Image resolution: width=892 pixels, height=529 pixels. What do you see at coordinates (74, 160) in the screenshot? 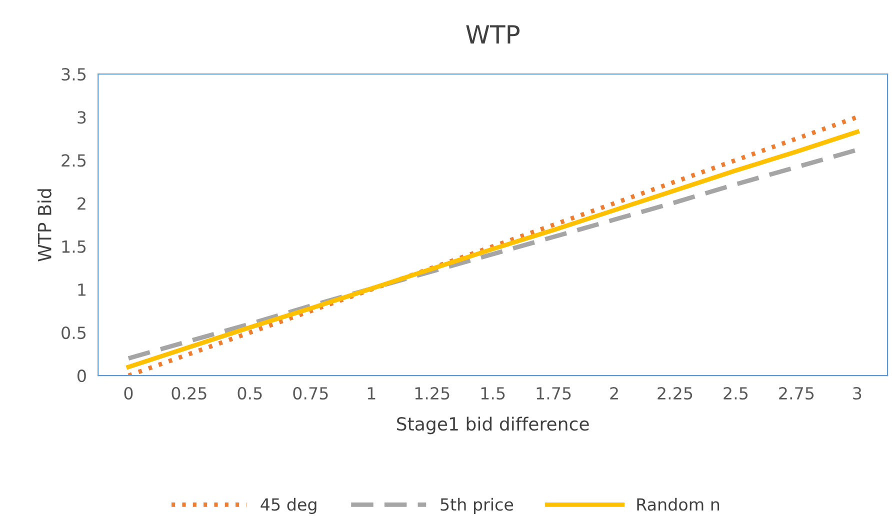
I see `y-tick-label: 2.5` at bounding box center [74, 160].